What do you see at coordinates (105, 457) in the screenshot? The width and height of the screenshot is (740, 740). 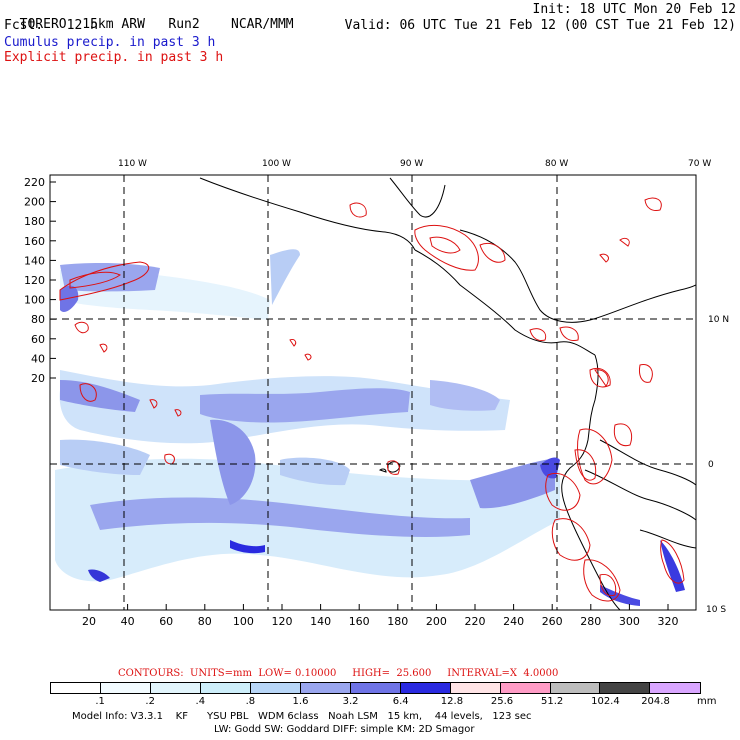 I see `precip-west-mid` at bounding box center [105, 457].